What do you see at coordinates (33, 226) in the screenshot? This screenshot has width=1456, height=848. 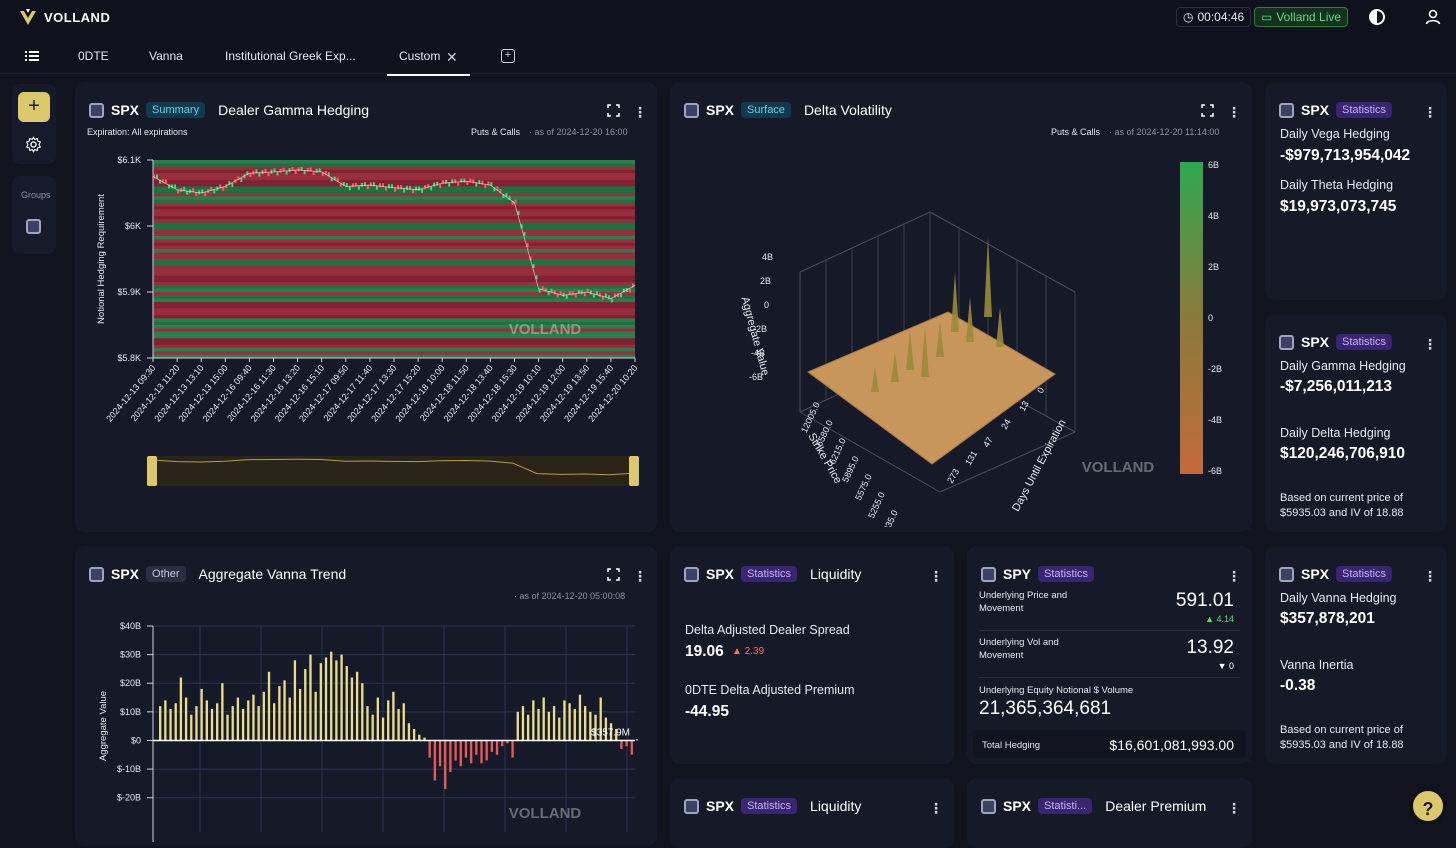 I see `group-checkbox` at bounding box center [33, 226].